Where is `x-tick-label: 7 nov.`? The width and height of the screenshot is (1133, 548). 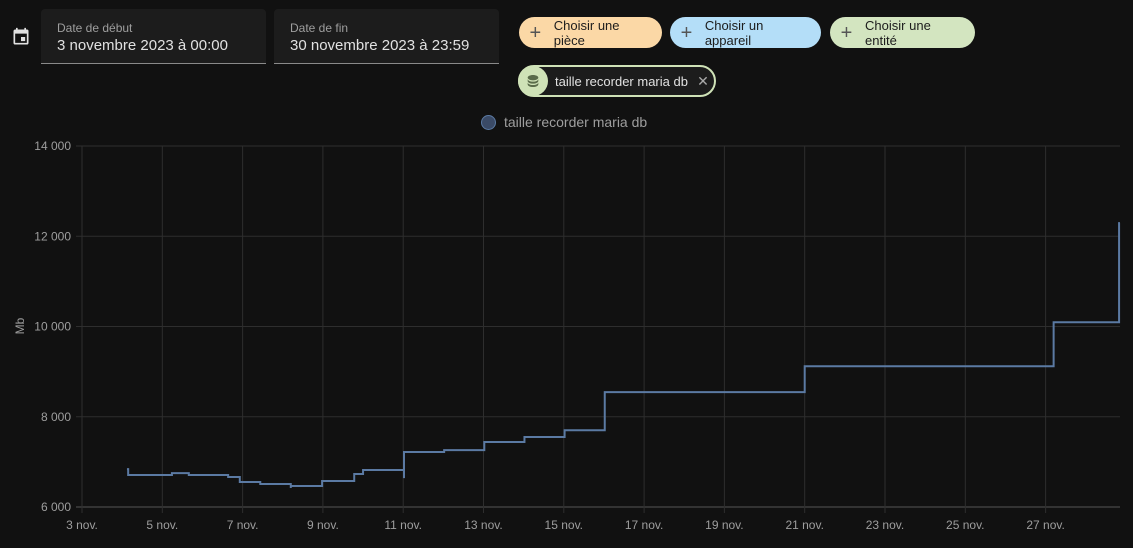
x-tick-label: 7 nov. is located at coordinates (243, 525).